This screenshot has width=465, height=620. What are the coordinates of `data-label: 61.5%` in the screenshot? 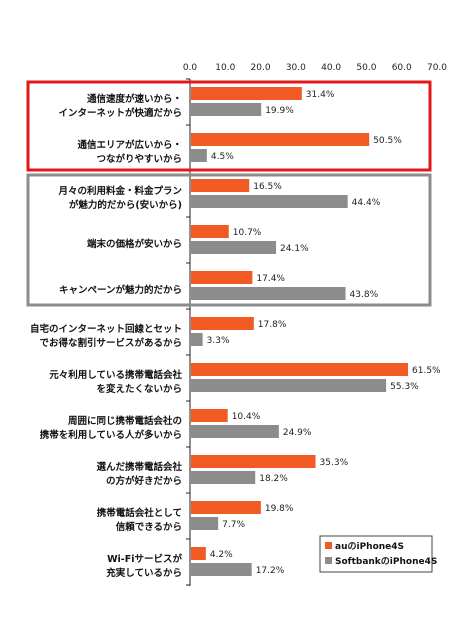 It's located at (426, 371).